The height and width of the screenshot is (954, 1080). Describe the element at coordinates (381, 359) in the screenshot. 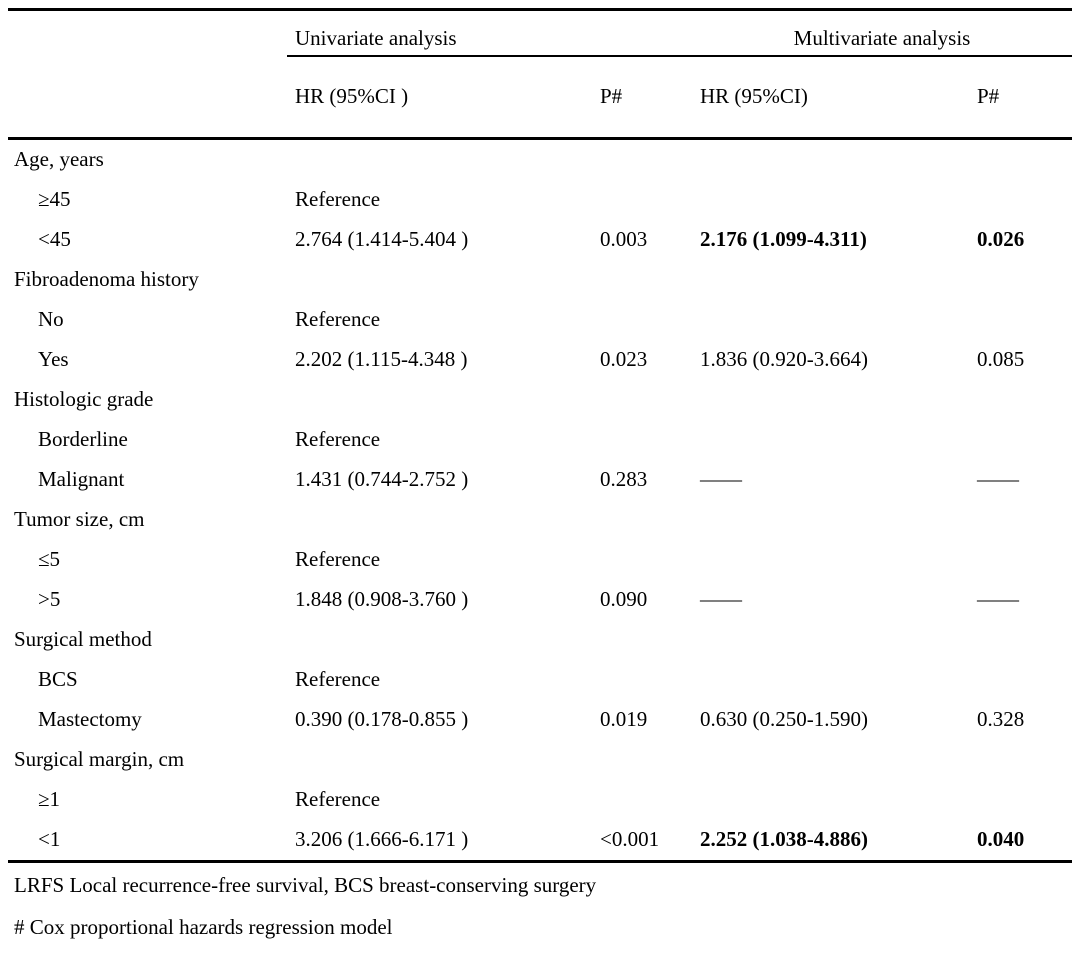

I see `uni-hr-cell: 2.202 (1.115-4.348 )` at that location.